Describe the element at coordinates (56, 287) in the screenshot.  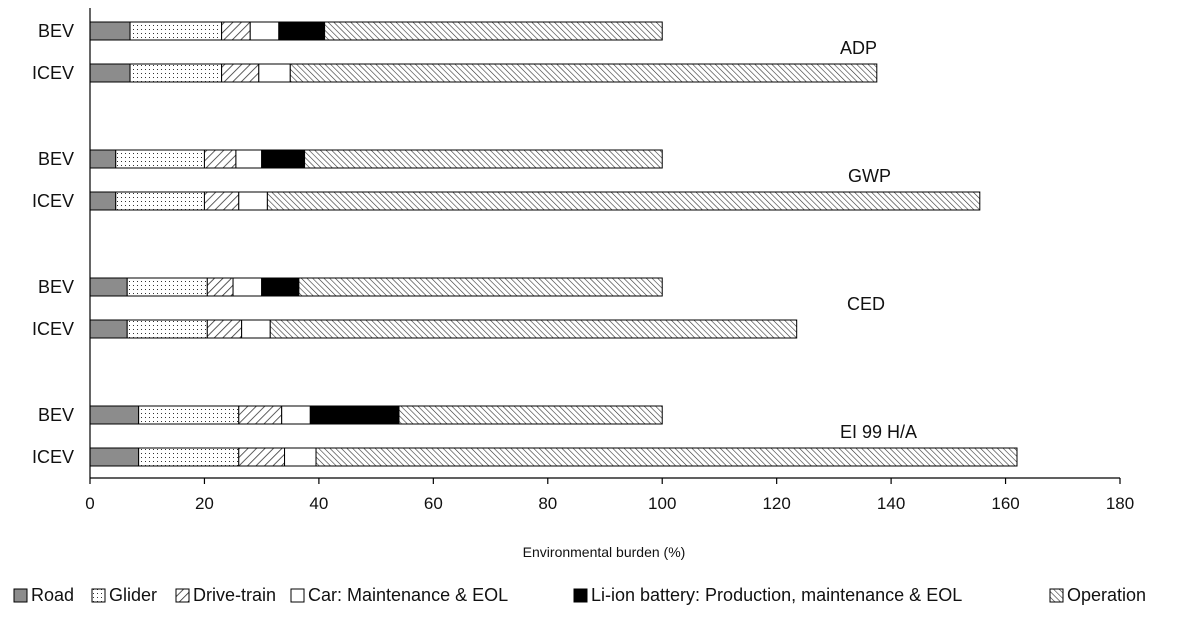
I see `category-label-bev-ced: BEV` at that location.